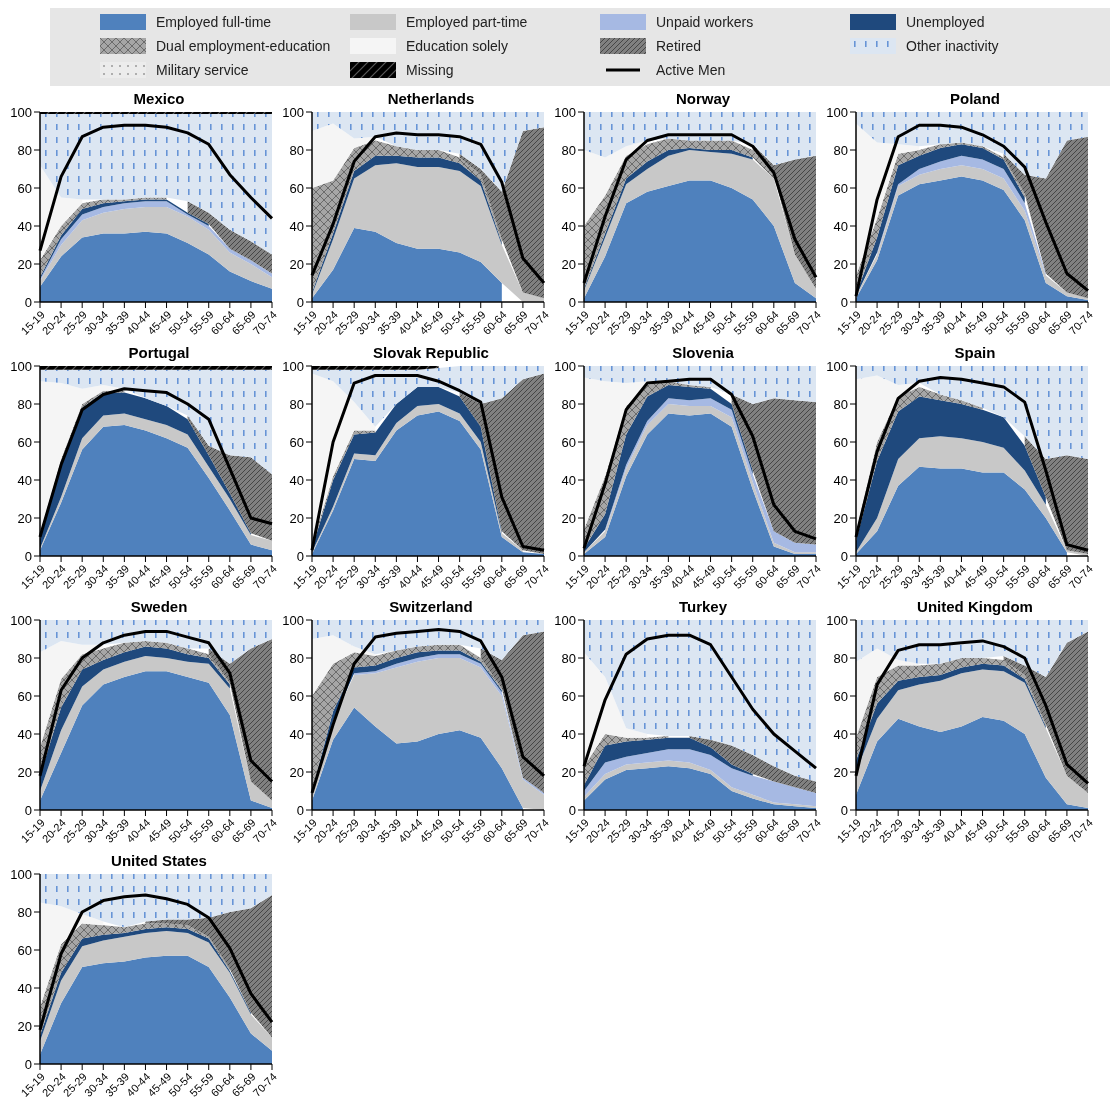 This screenshot has height=1114, width=1117. I want to click on chart-title: Poland, so click(974, 98).